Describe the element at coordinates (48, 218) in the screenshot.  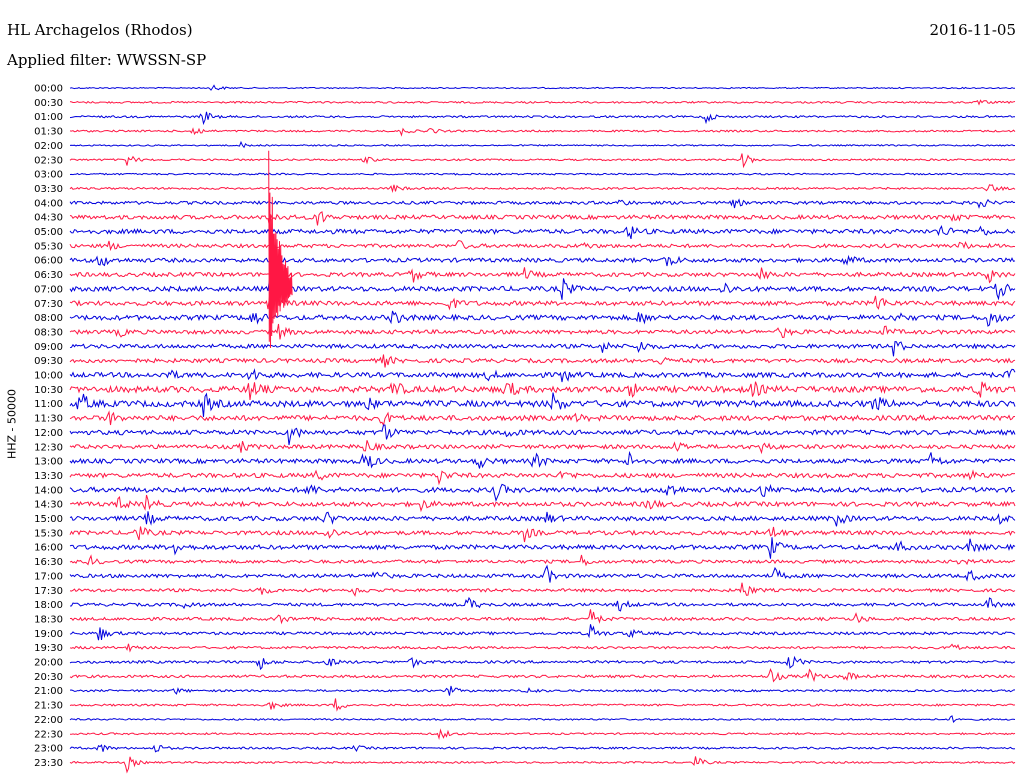
I see `tick-label: 04:30` at that location.